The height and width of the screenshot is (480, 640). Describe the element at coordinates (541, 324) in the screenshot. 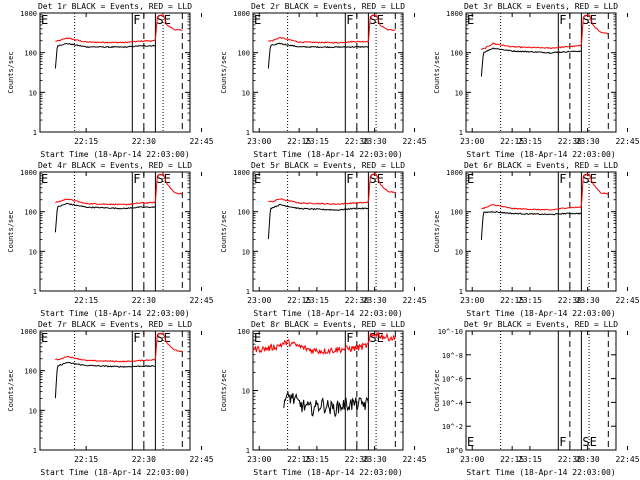

I see `panel-title: Det 9r BLACK = Events, RED = LLD` at that location.